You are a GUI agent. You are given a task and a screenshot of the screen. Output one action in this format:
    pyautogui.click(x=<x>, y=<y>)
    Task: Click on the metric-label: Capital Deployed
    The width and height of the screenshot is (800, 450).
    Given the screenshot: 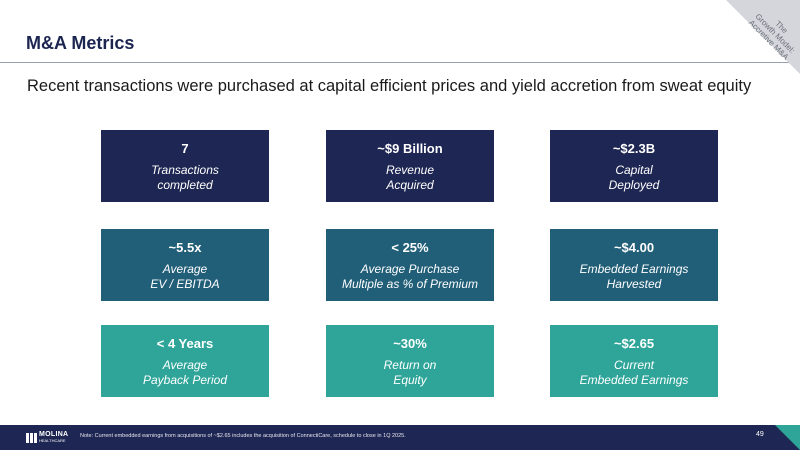 What is the action you would take?
    pyautogui.click(x=634, y=177)
    